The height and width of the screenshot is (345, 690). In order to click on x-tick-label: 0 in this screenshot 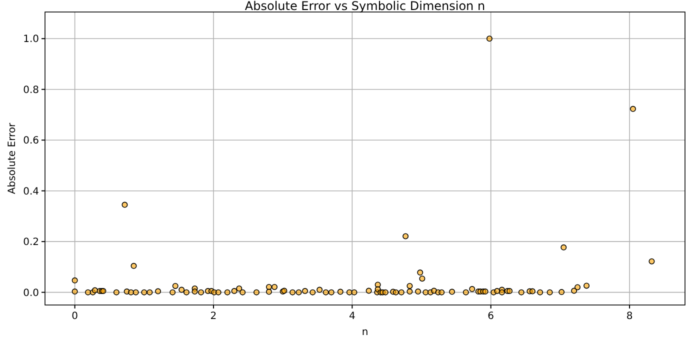, I will do `click(75, 316)`.